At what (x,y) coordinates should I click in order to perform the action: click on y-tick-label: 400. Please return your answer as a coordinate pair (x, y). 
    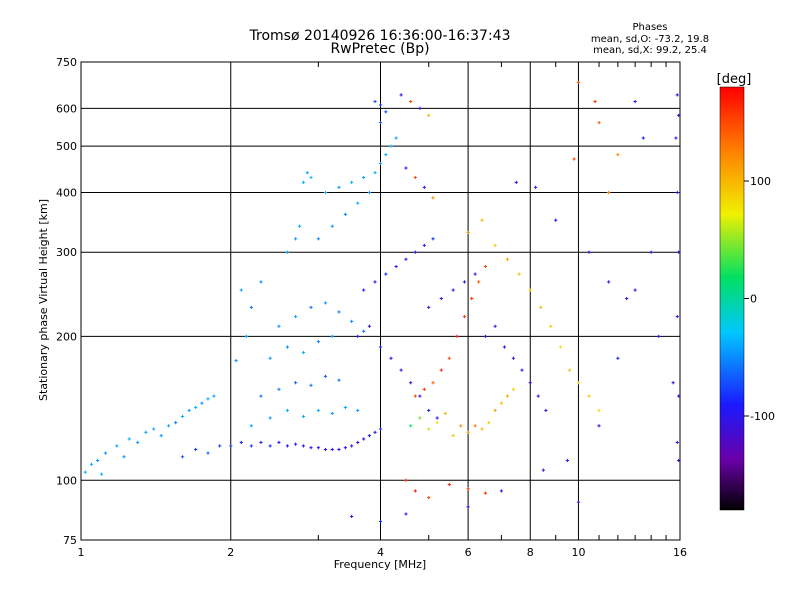
    Looking at the image, I should click on (66, 192).